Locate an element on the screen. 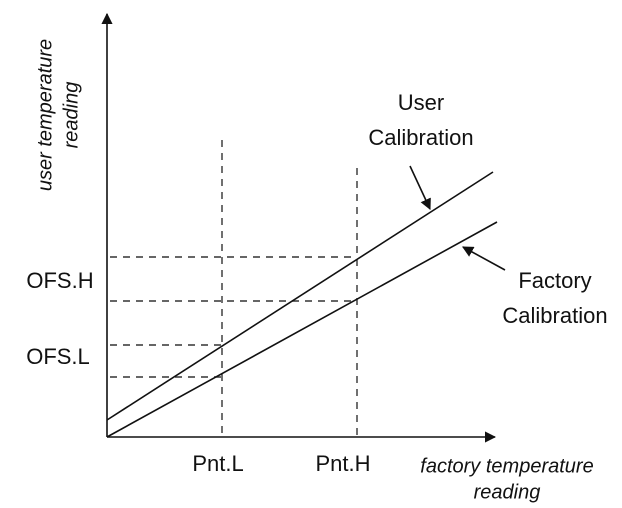 Image resolution: width=622 pixels, height=508 pixels. line-label: Factory is located at coordinates (554, 280).